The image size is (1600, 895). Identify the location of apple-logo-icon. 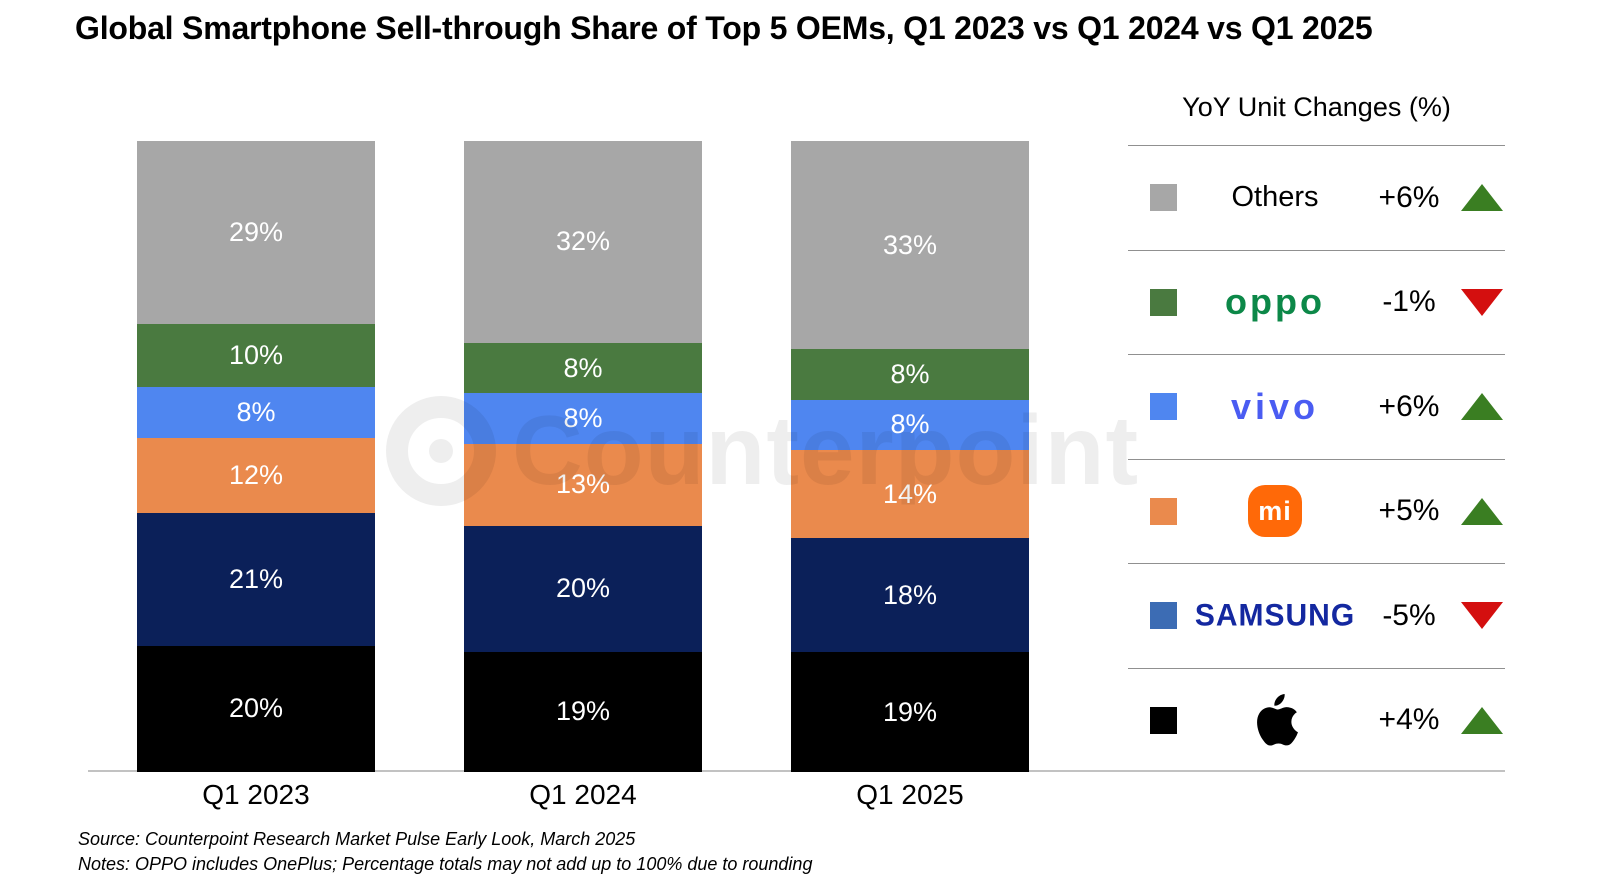
(1277, 720).